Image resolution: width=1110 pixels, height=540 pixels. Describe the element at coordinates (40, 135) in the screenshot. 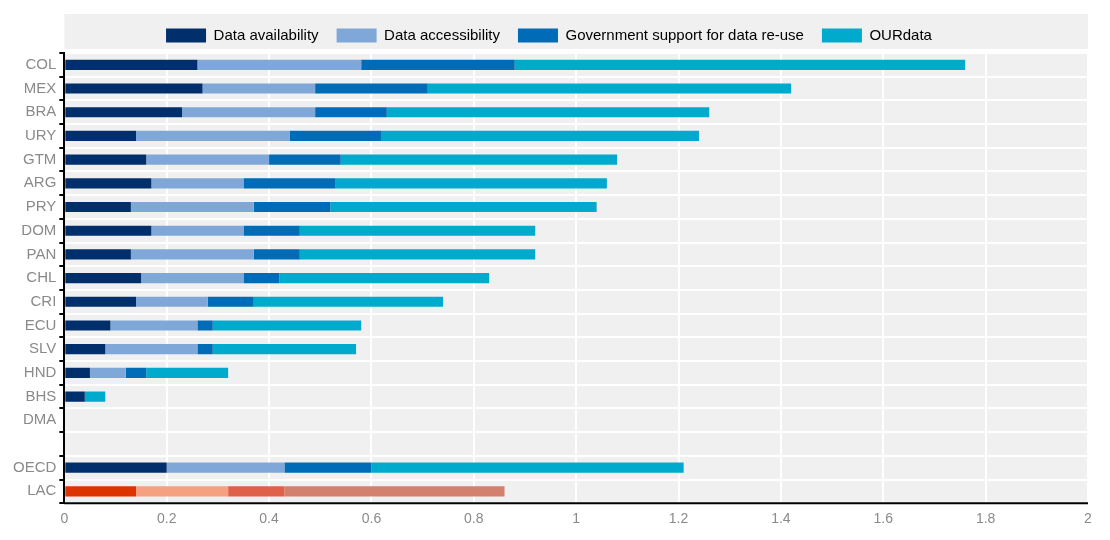

I see `y-tick-label: URY` at that location.